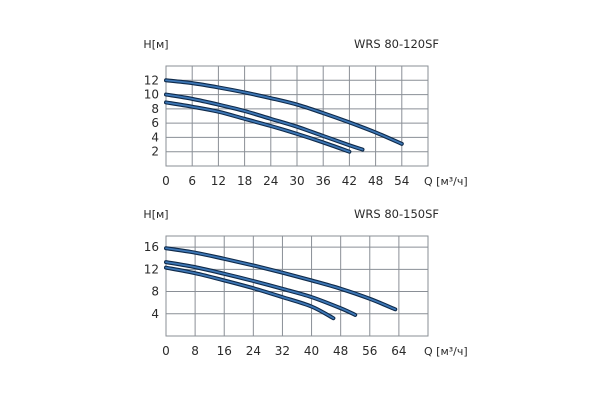  I want to click on x-tick-label: 40, so click(311, 351).